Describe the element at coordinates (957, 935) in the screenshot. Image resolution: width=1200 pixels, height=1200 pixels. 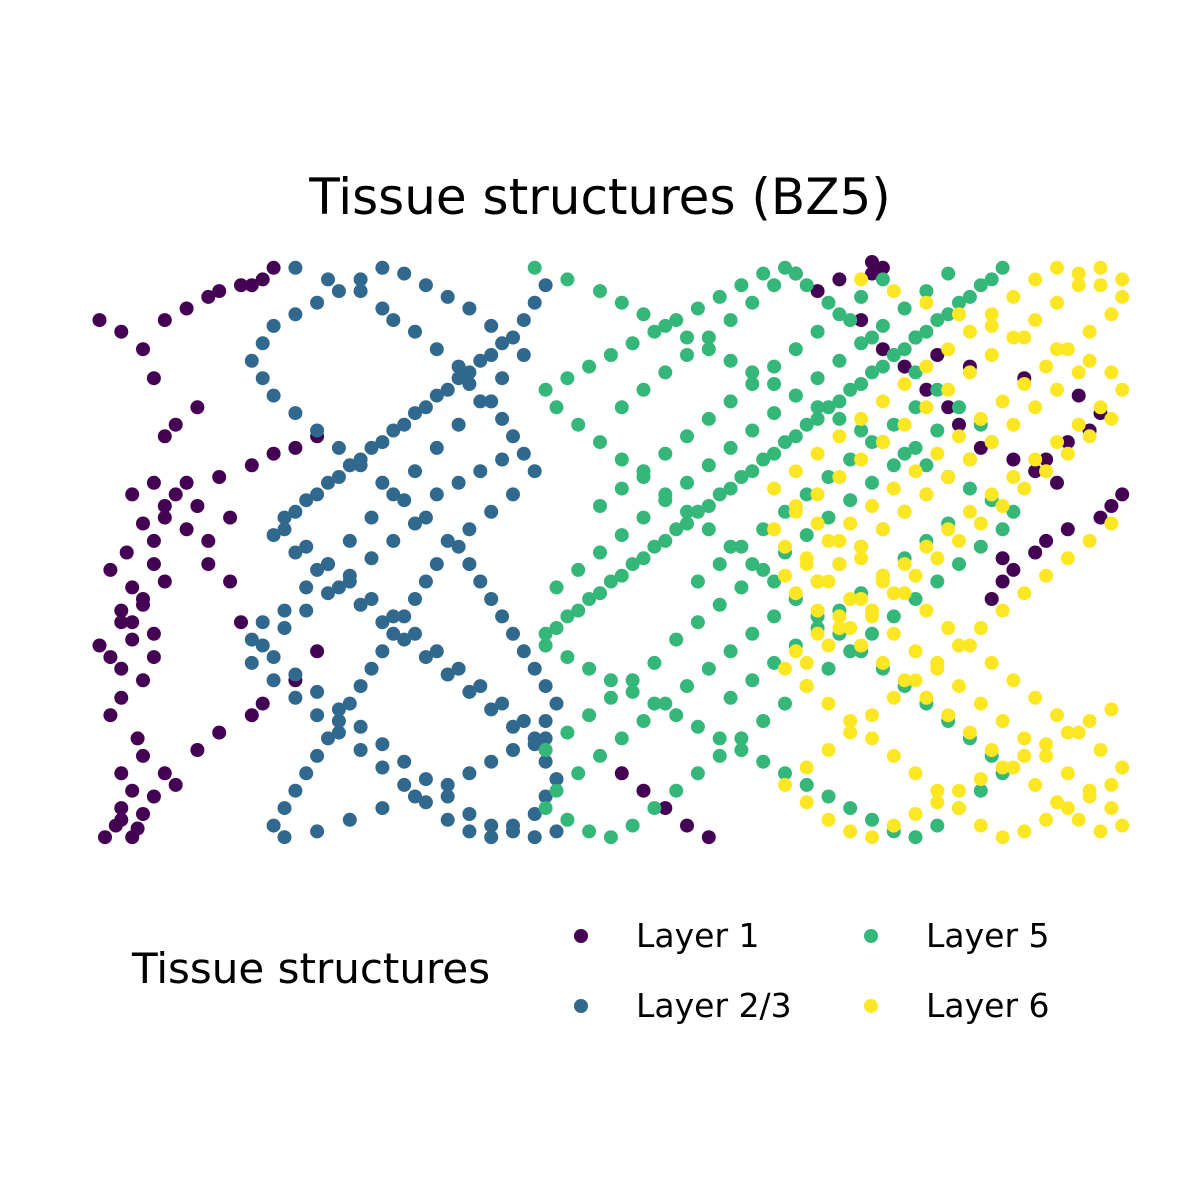
I see `legend-item-layer-5: Layer 5` at that location.